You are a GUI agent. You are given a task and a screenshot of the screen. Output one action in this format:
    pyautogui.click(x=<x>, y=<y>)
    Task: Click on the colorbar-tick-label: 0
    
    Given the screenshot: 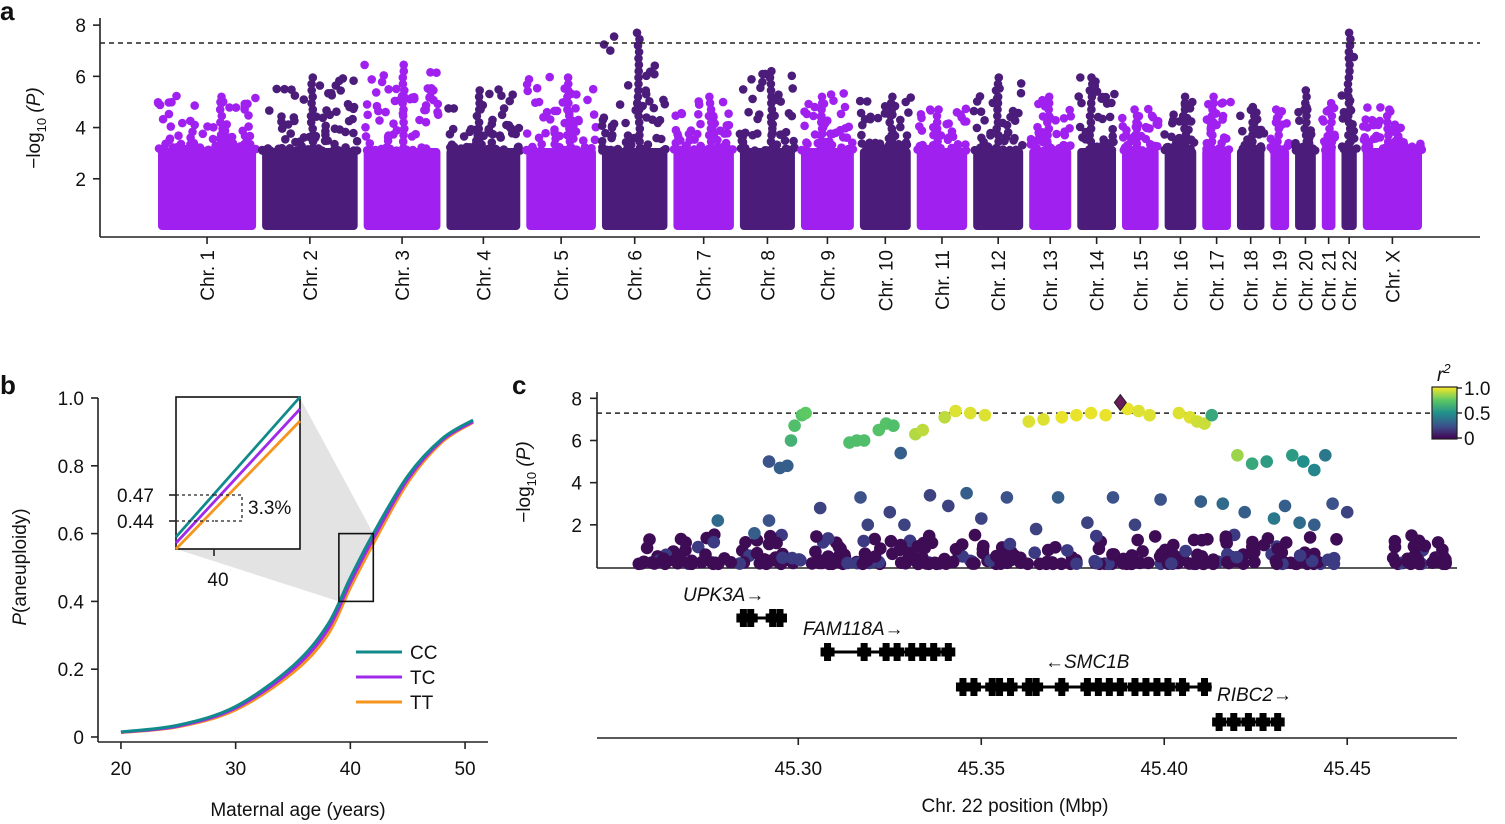 What is the action you would take?
    pyautogui.click(x=1469, y=439)
    